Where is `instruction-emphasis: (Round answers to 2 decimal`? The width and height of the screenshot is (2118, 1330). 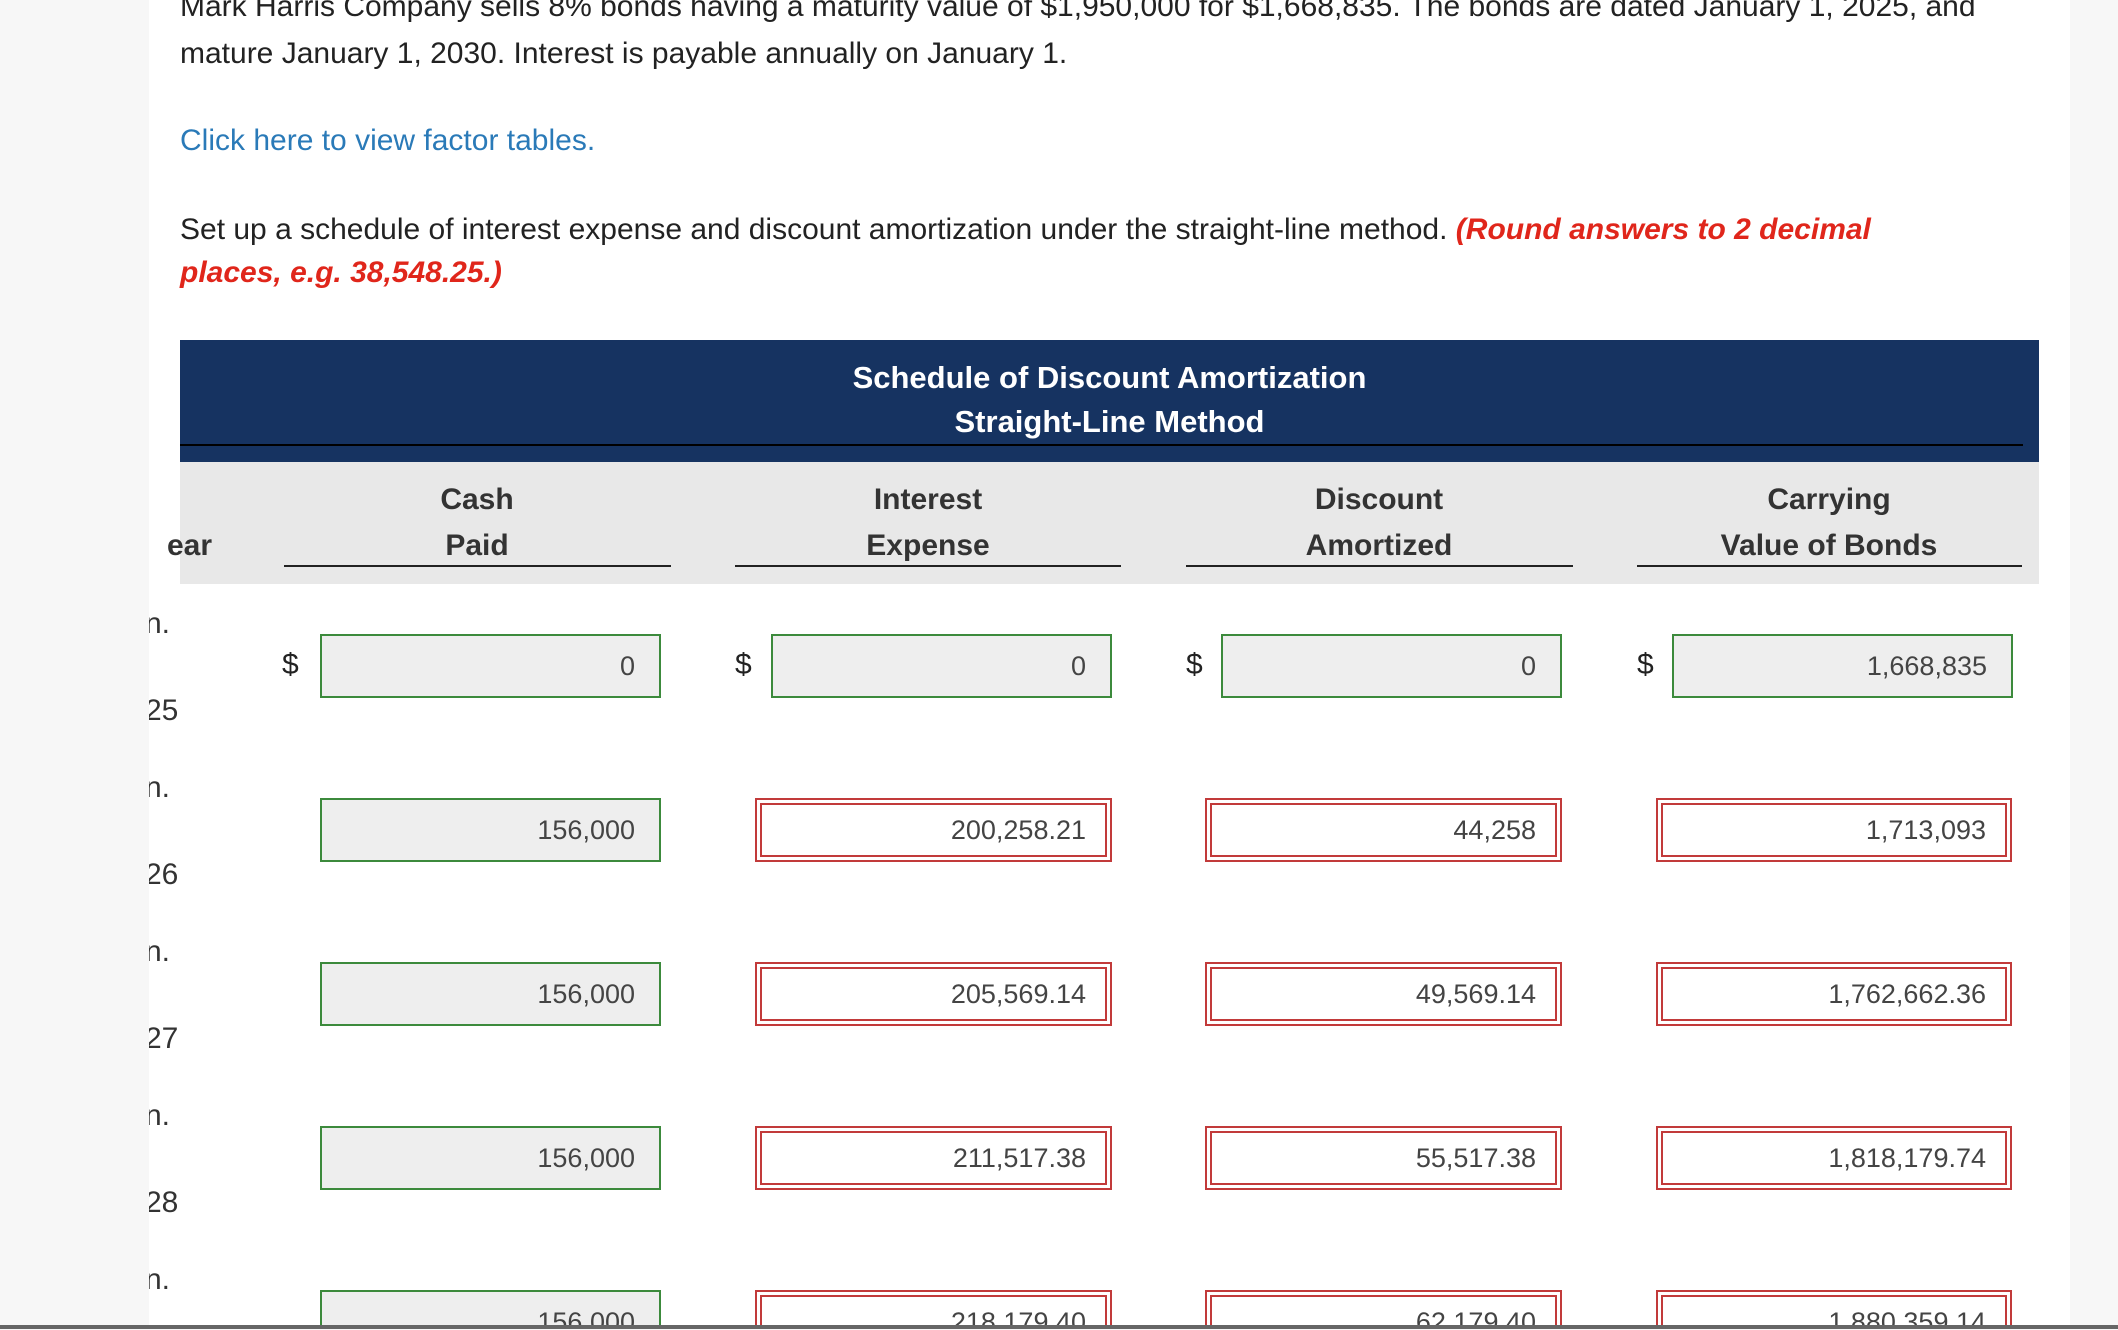
instruction-emphasis: (Round answers to 2 decimal is located at coordinates (1663, 229).